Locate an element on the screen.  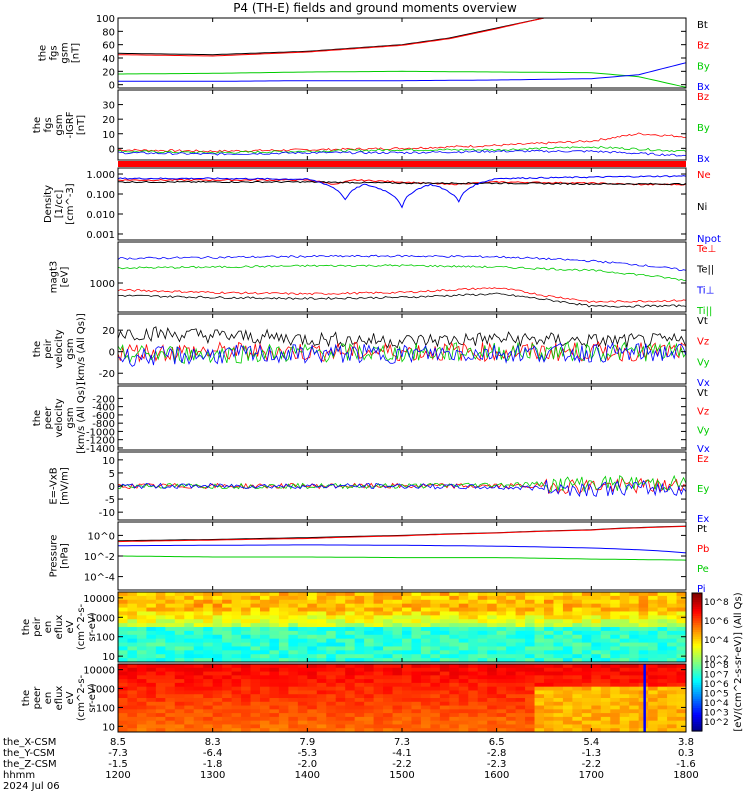
y-axis-label-line: magt3 is located at coordinates (54, 277).